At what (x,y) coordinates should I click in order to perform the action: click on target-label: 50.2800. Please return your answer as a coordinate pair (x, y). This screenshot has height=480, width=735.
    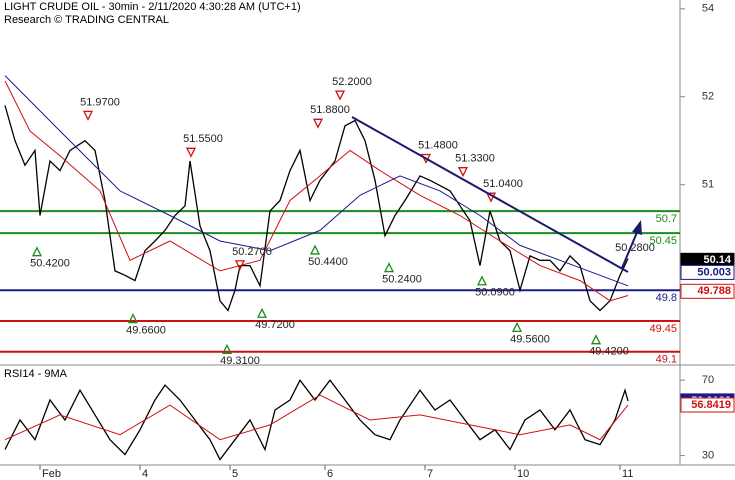
    Looking at the image, I should click on (635, 248).